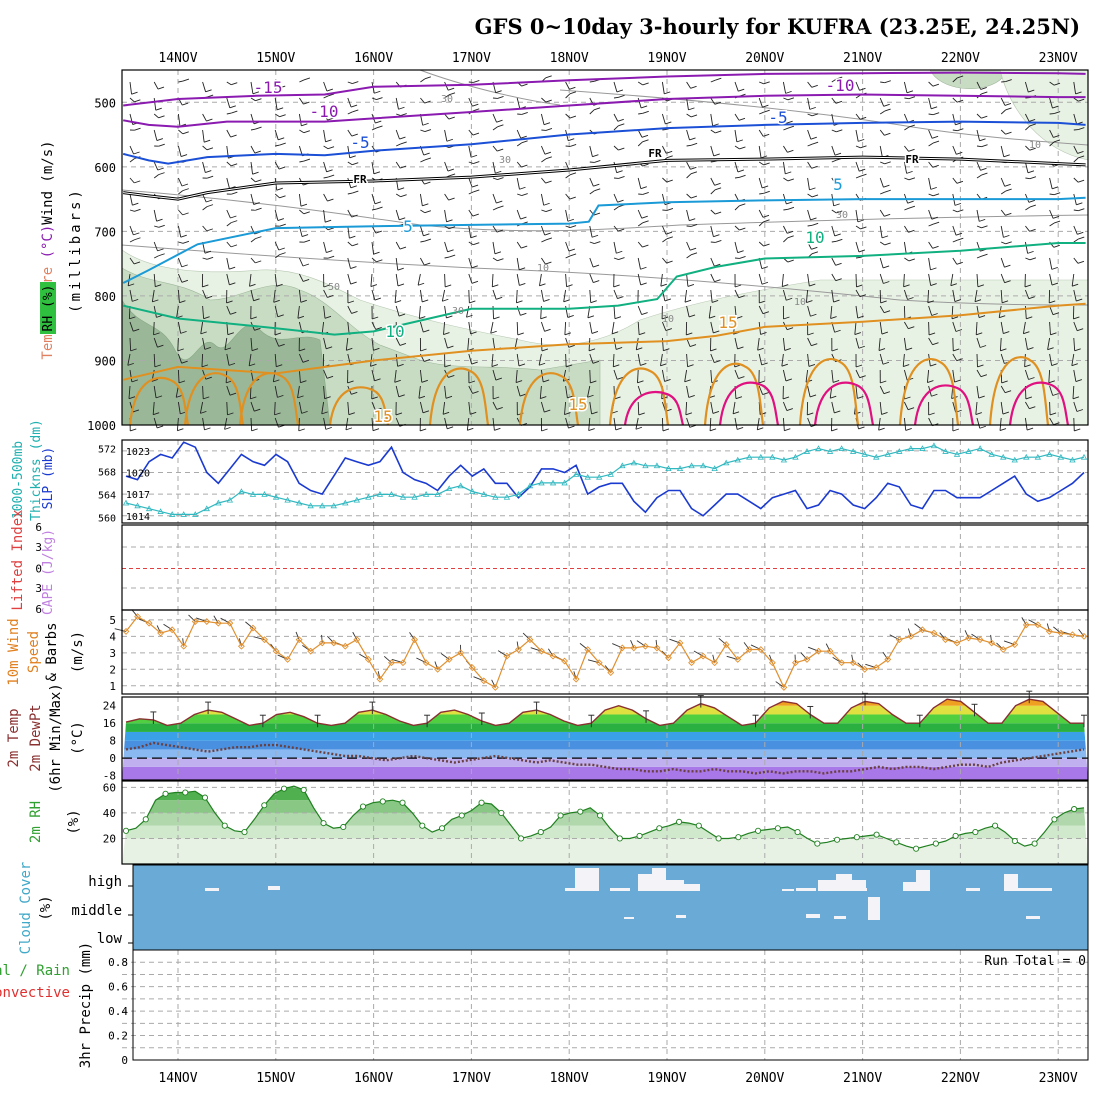 This screenshot has height=1100, width=1100. What do you see at coordinates (36, 822) in the screenshot?
I see `rh2m-label: 2m RH` at bounding box center [36, 822].